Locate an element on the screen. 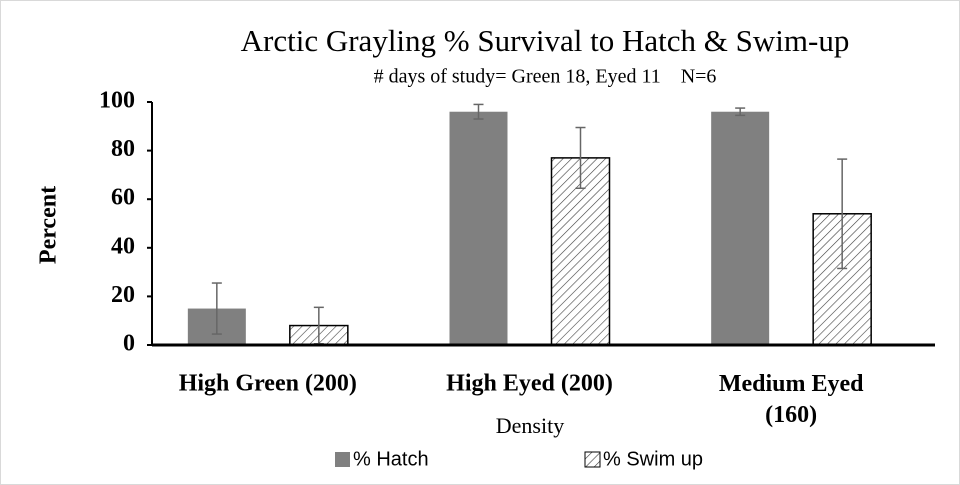  chart-subtitle: # days of study= Green 18, Eyed 11 N=6 is located at coordinates (545, 77).